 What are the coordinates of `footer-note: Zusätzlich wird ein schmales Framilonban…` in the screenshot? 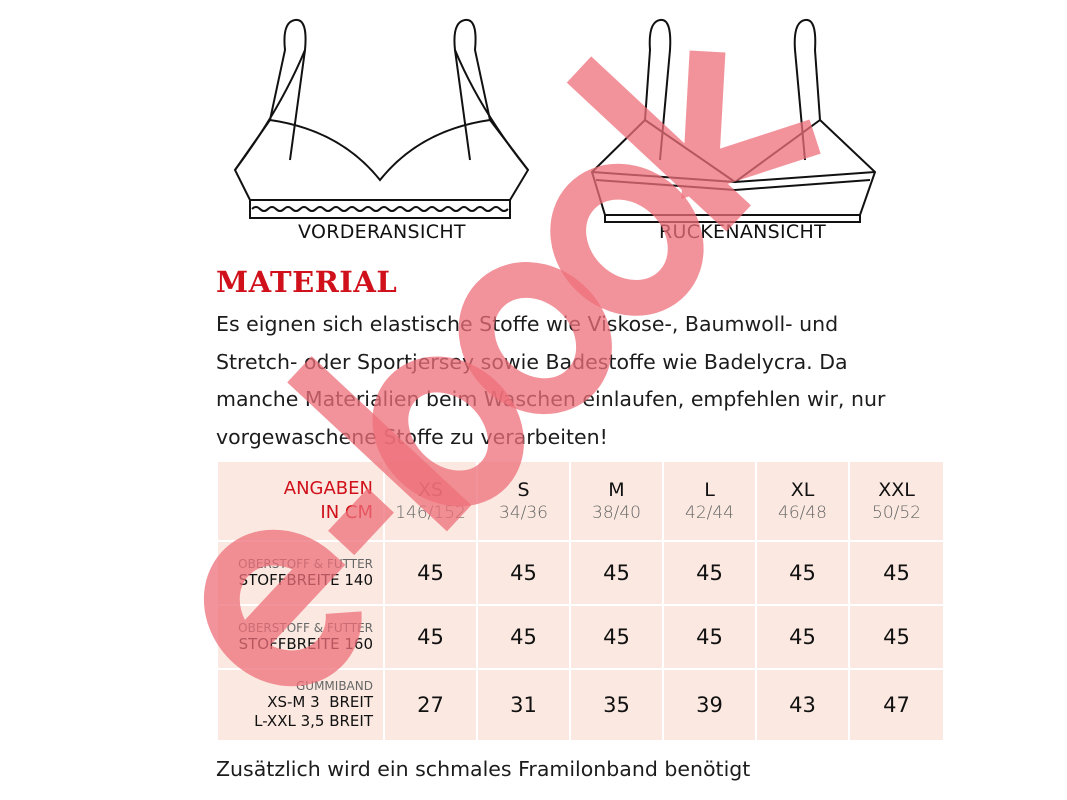 It's located at (483, 769).